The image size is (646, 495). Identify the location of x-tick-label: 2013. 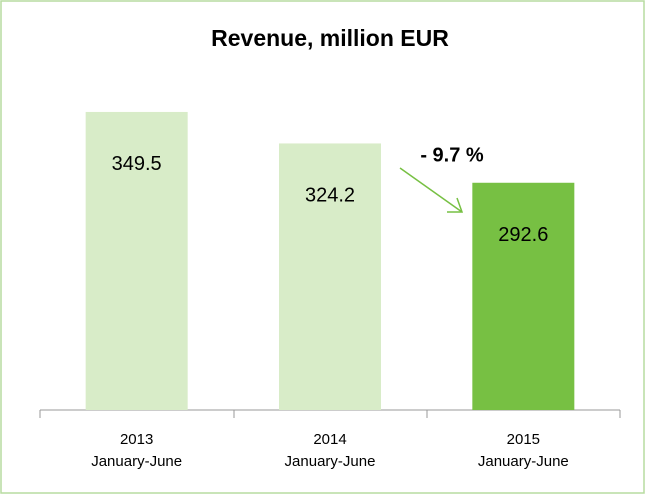
(136, 439).